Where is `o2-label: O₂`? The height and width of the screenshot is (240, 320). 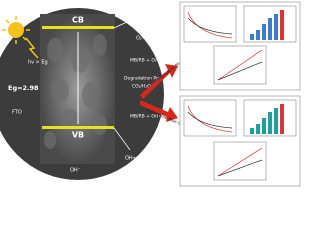
o2-label: O₂ is located at coordinates (138, 11).